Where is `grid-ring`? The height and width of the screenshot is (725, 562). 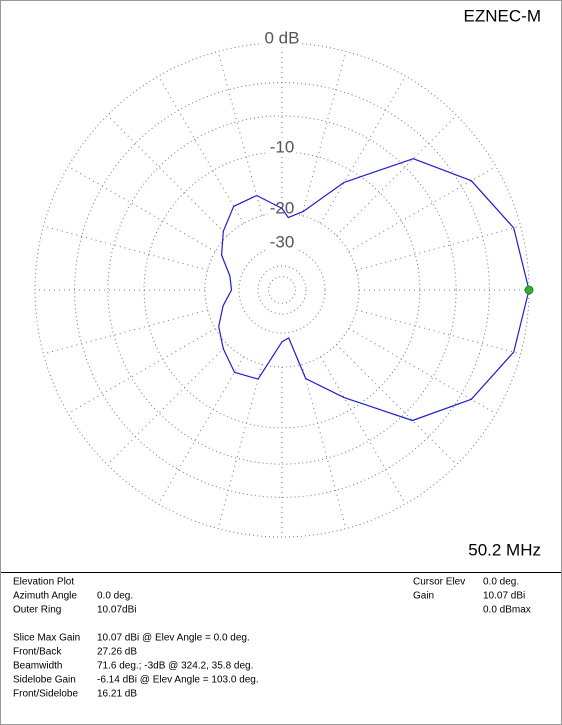
grid-ring is located at coordinates (282, 290).